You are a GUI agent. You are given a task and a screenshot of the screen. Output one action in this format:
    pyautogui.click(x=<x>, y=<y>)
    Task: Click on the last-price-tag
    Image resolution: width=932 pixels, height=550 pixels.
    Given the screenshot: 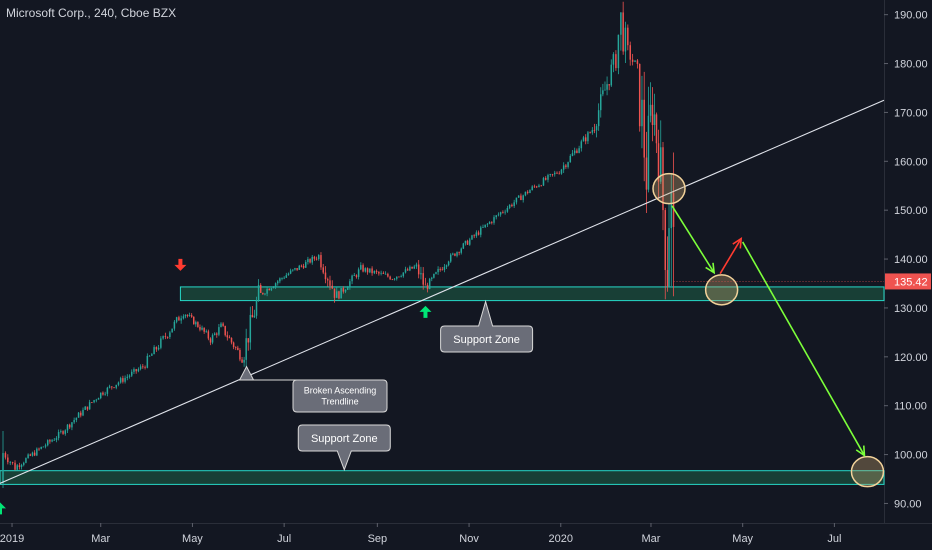 What is the action you would take?
    pyautogui.click(x=908, y=281)
    